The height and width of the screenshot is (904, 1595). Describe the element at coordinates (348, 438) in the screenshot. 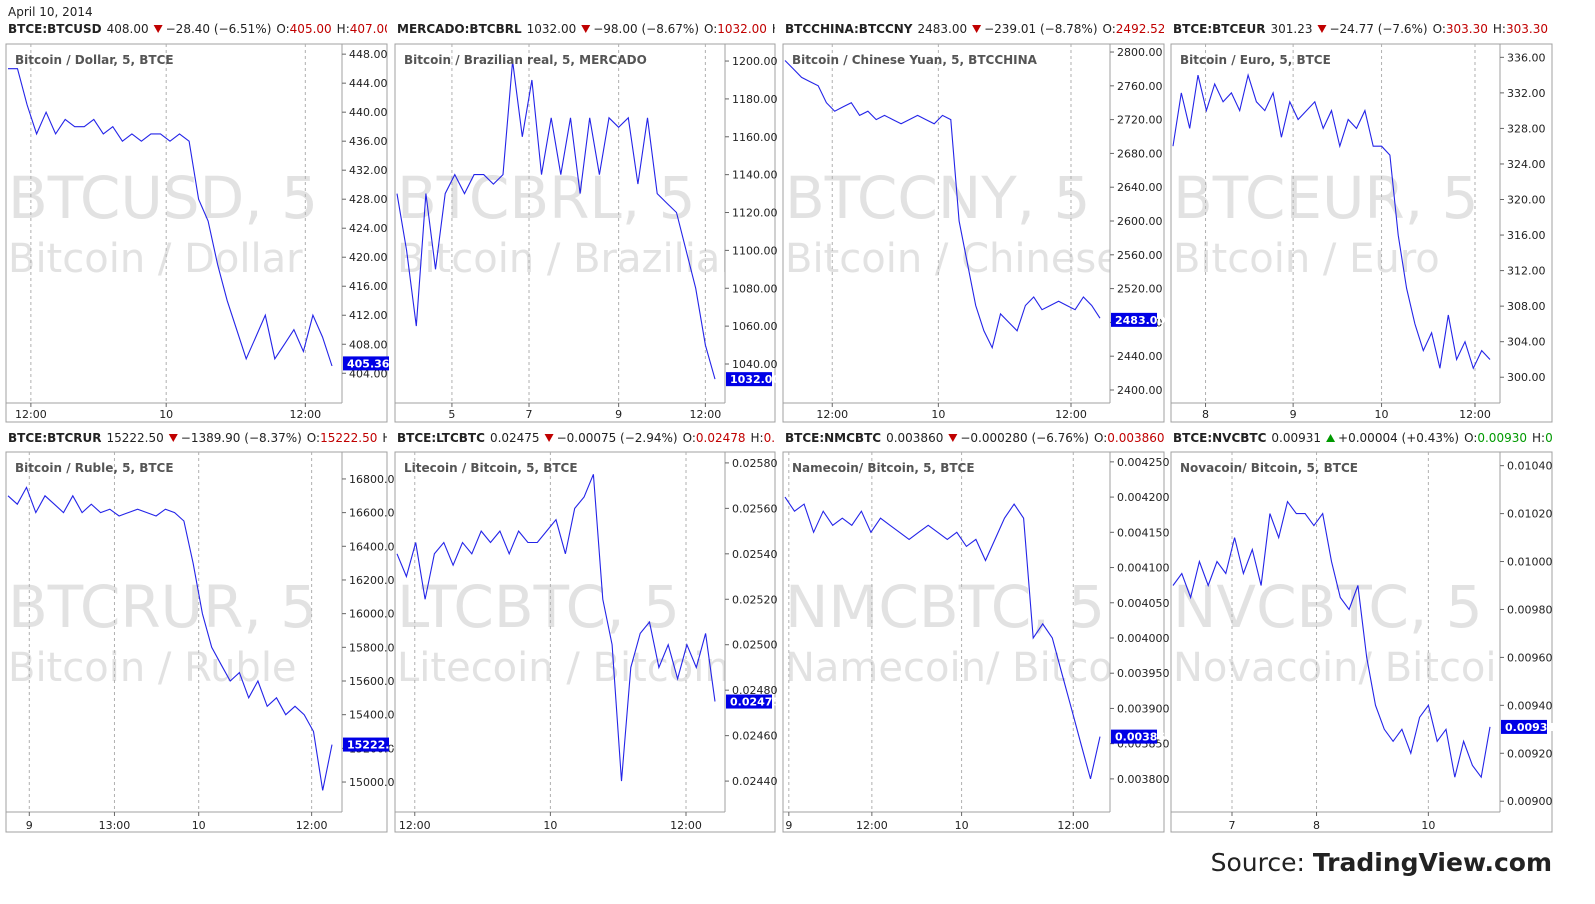

I see `open-value: 15222.50` at that location.